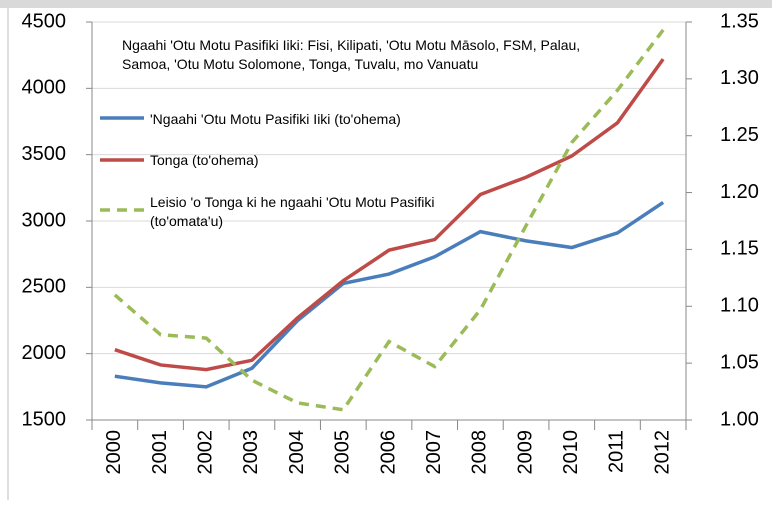  I want to click on y-tick-label: 2500, so click(44, 287).